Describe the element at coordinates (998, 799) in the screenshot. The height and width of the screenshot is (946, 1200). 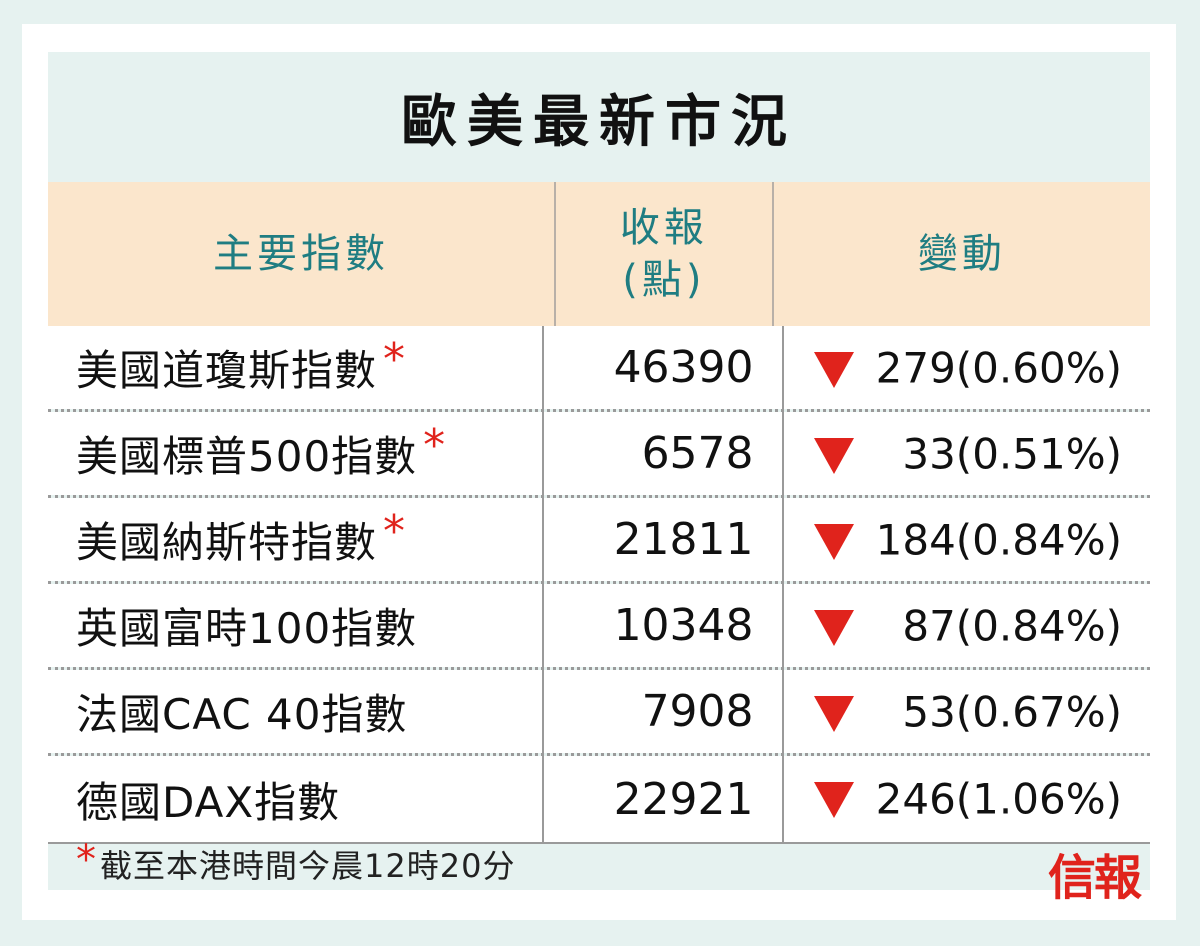
I see `change-value: 246(1.06%)` at that location.